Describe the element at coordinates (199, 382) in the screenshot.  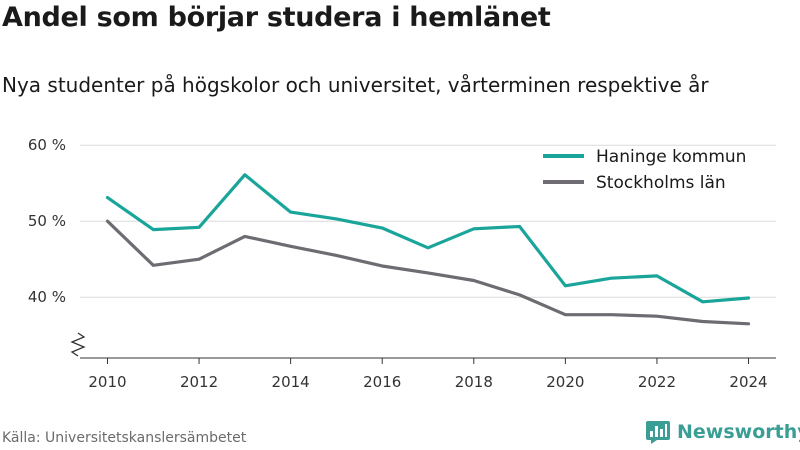
I see `x-tick-label: 2012` at that location.